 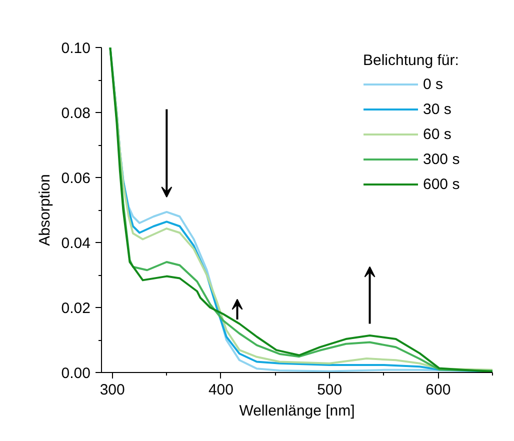 I want to click on y-tick-label: 0.08, so click(x=76, y=113).